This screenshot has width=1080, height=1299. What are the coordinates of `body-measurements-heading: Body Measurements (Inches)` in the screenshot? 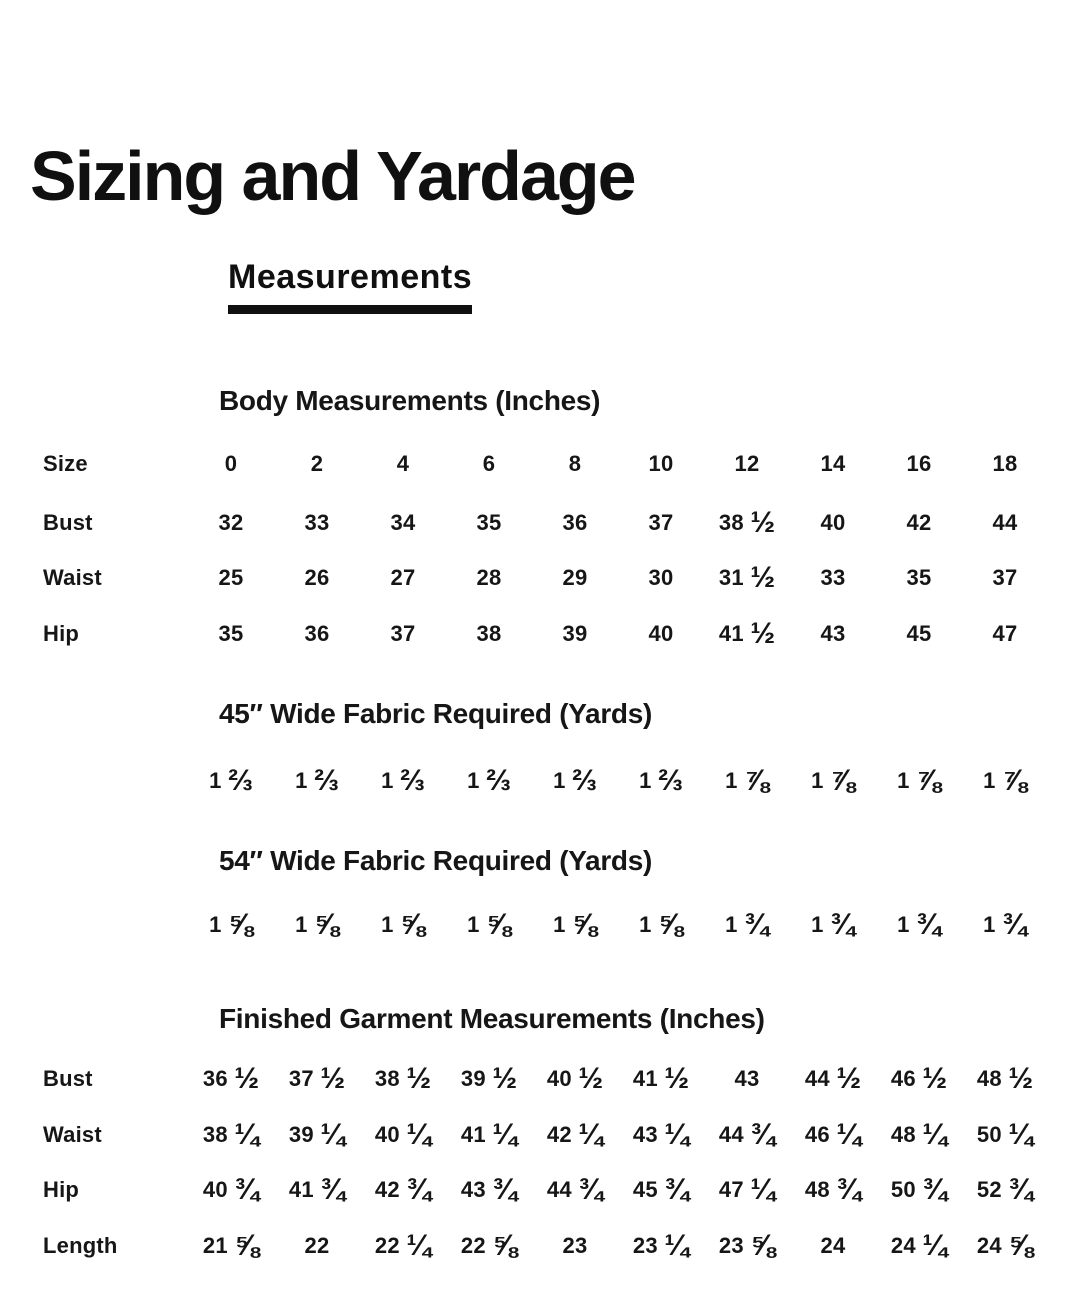 It's located at (410, 400).